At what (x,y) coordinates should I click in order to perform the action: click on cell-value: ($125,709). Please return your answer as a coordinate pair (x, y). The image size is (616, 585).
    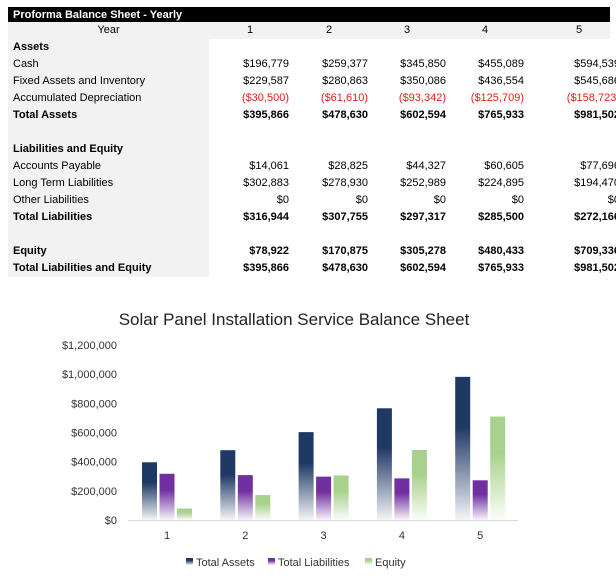
    Looking at the image, I should click on (497, 98).